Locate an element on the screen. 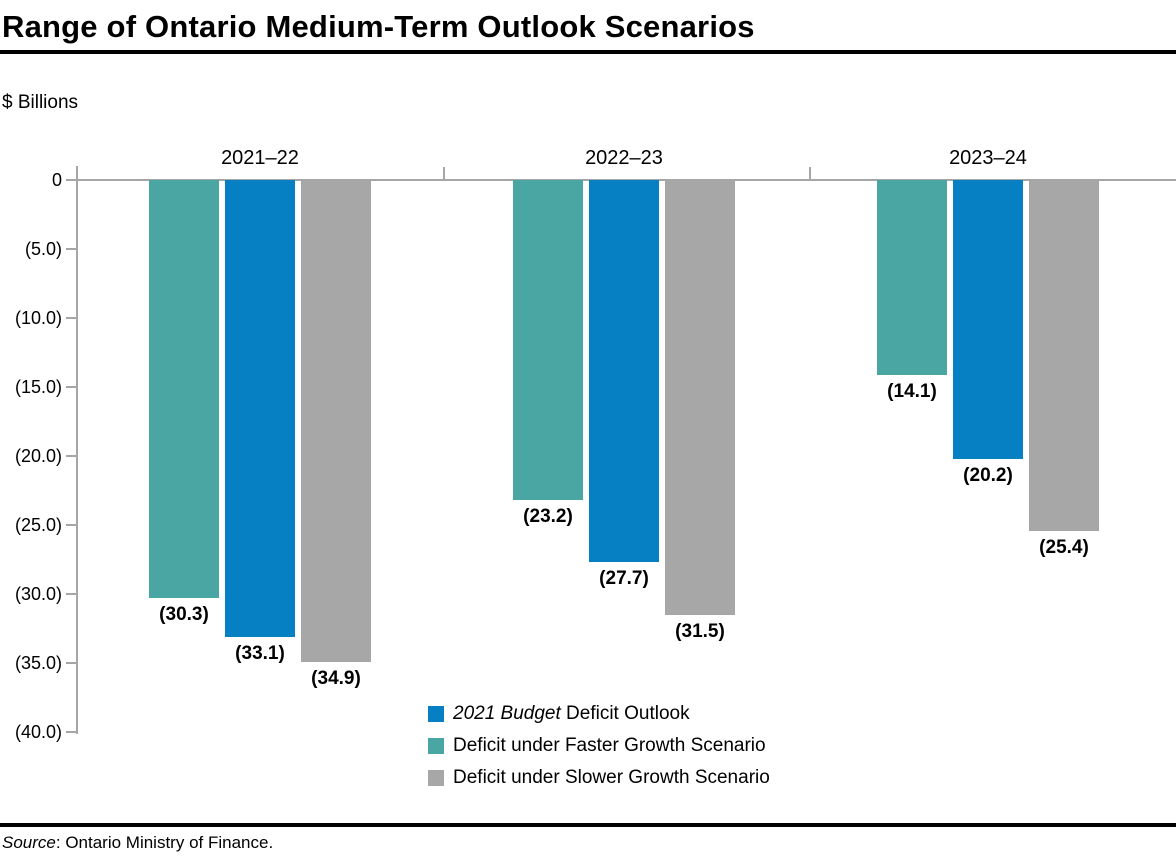 The height and width of the screenshot is (864, 1176). bar-teal-2022–23 is located at coordinates (548, 340).